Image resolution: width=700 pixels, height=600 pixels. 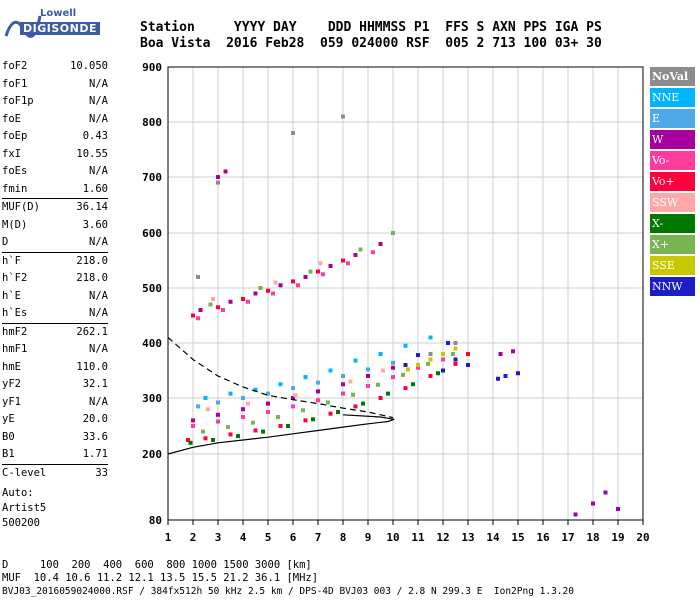 I want to click on param-name: foE, so click(x=11, y=118).